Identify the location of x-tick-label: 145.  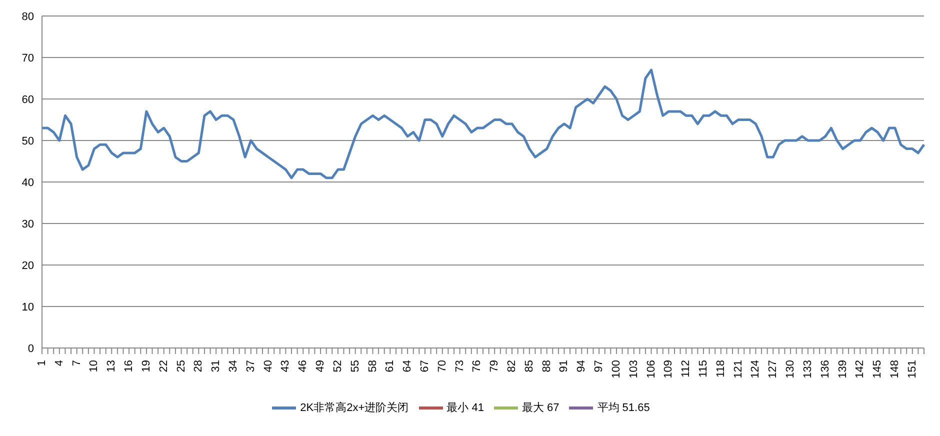
(878, 369).